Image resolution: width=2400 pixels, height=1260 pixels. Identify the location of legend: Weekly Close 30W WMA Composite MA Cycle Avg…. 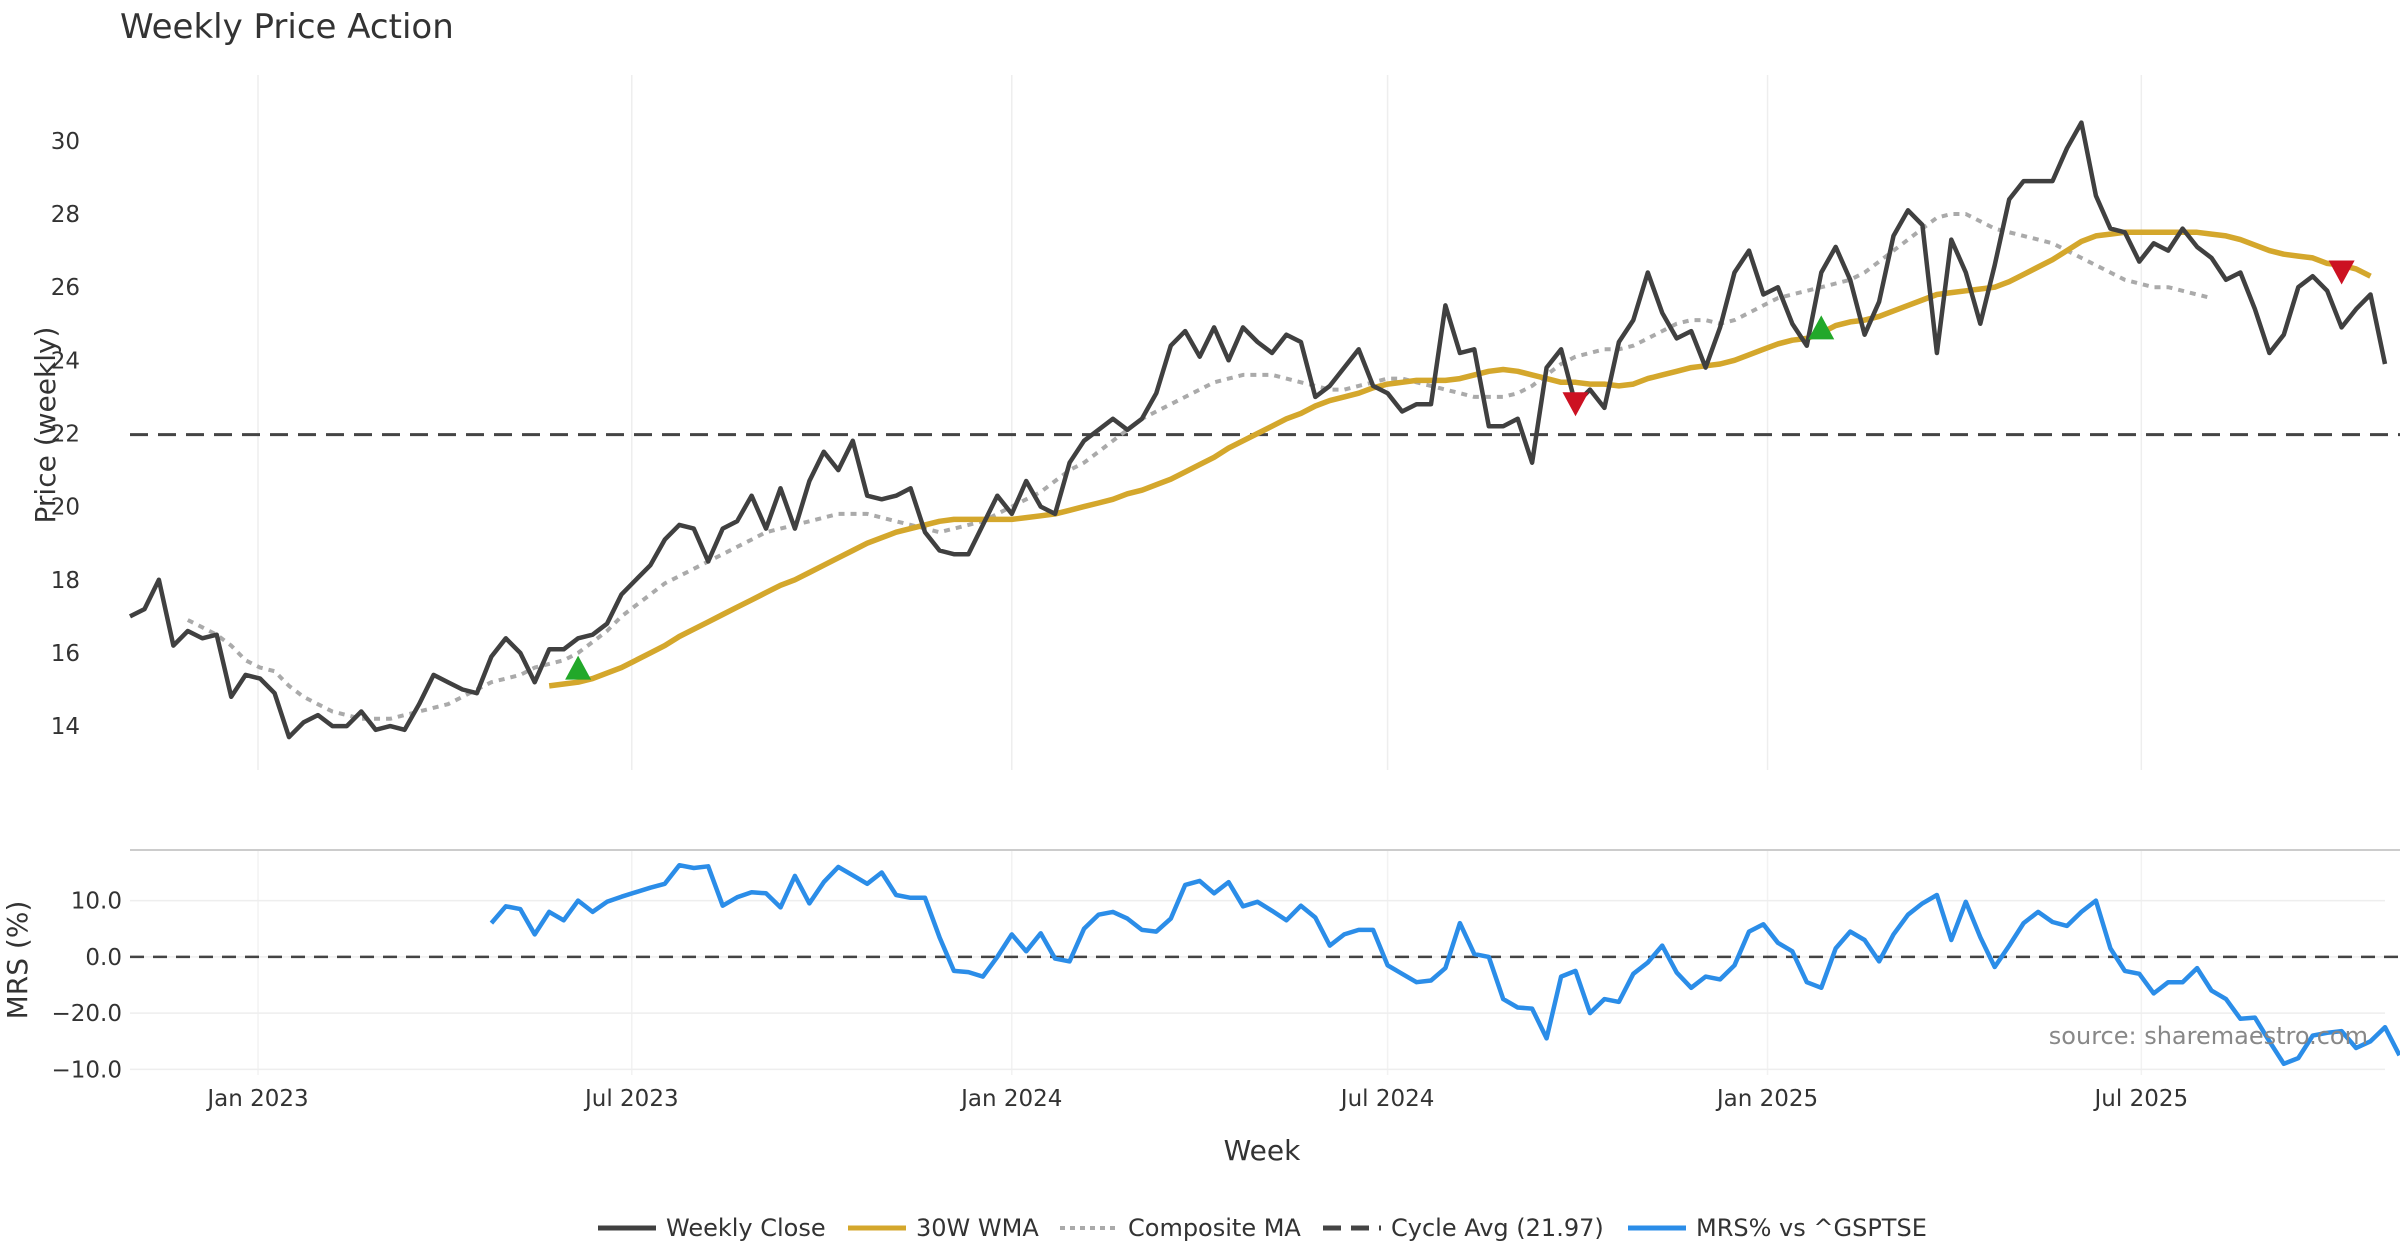
(1262, 1228).